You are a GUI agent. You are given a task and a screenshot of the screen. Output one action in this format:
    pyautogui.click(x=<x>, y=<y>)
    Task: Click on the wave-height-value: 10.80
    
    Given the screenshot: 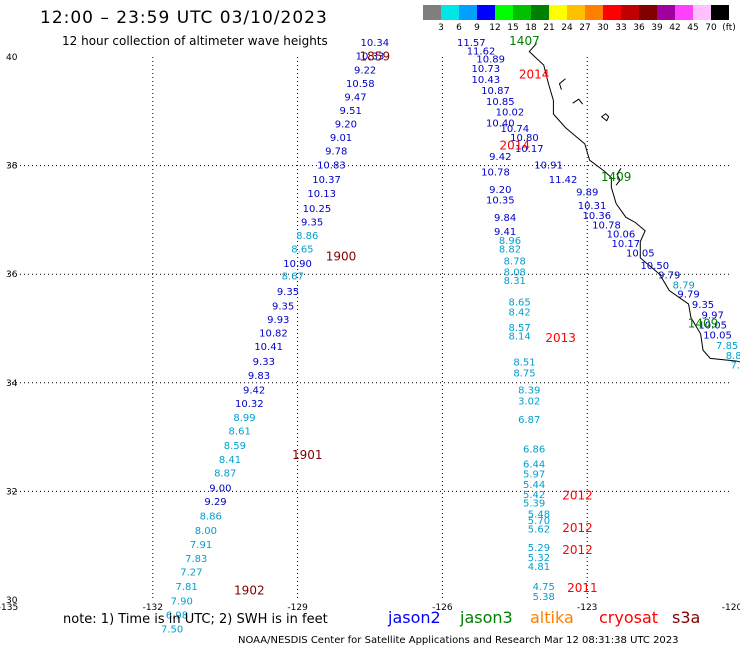 What is the action you would take?
    pyautogui.click(x=524, y=138)
    